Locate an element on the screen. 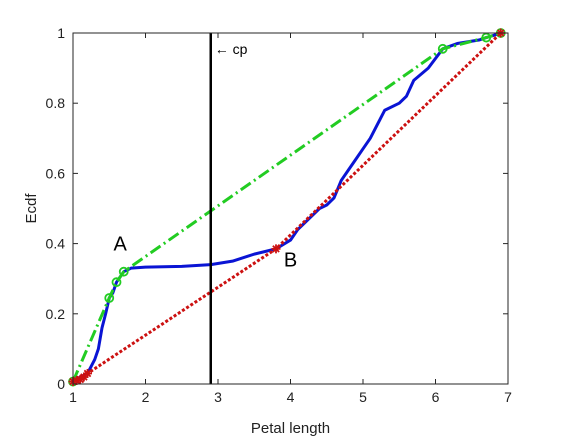 This screenshot has width=562, height=437. cutpoint-label: ← cp is located at coordinates (231, 49).